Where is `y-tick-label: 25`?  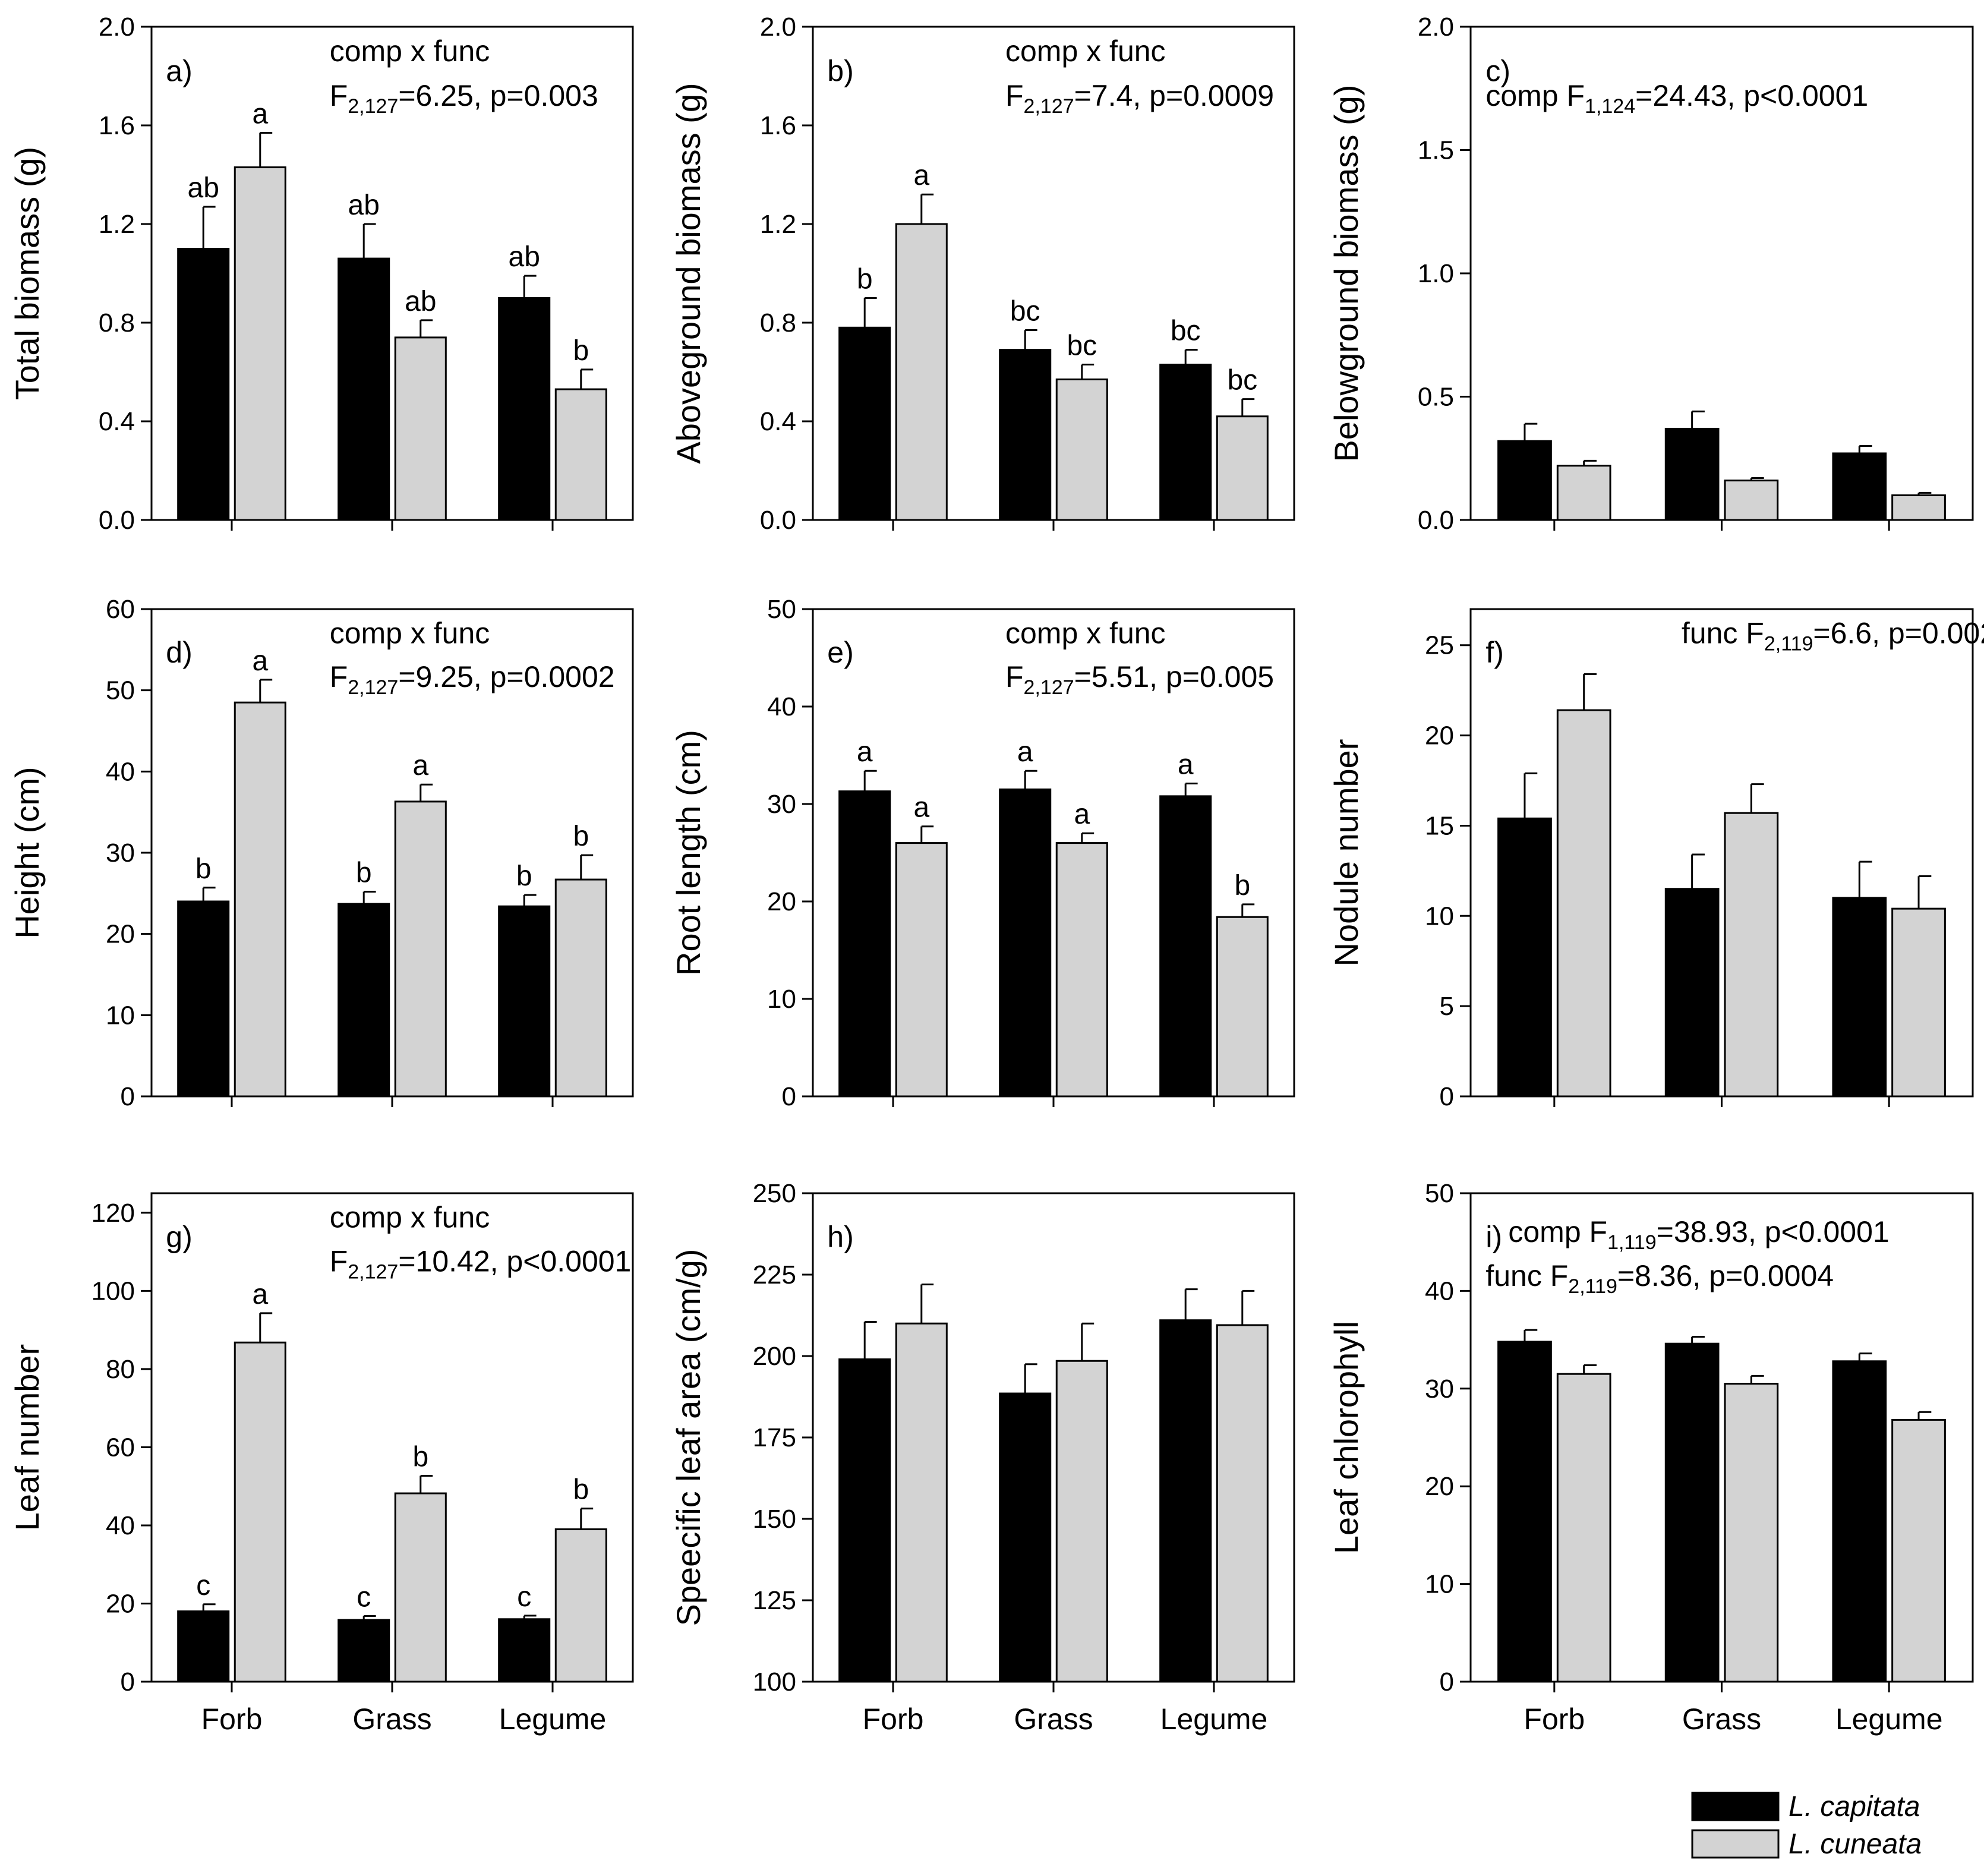 y-tick-label: 25 is located at coordinates (1439, 645).